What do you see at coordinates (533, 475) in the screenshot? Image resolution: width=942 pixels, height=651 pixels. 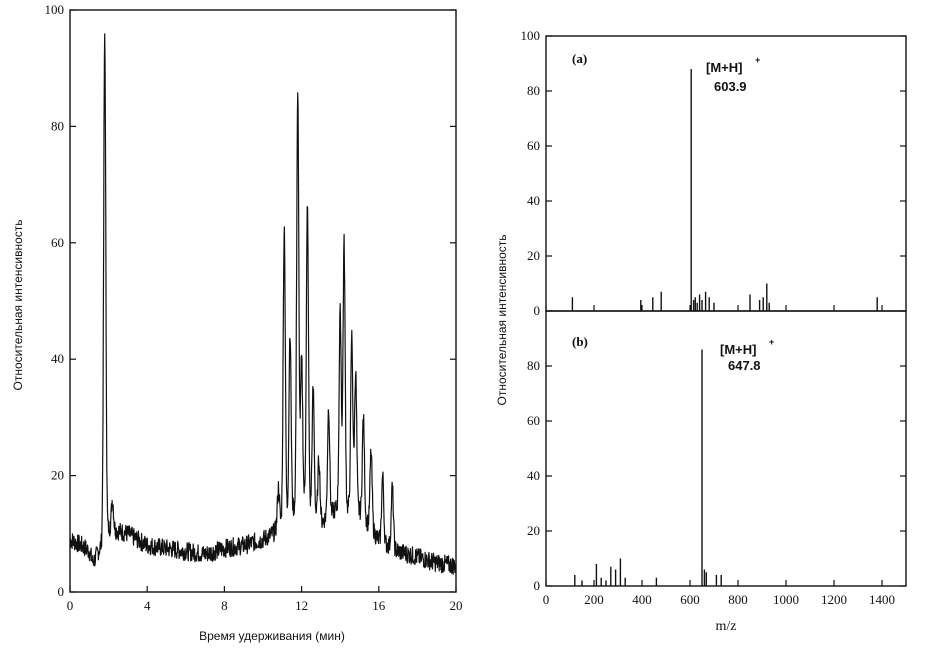 I see `spectrum-b-y-tick-label: 40` at bounding box center [533, 475].